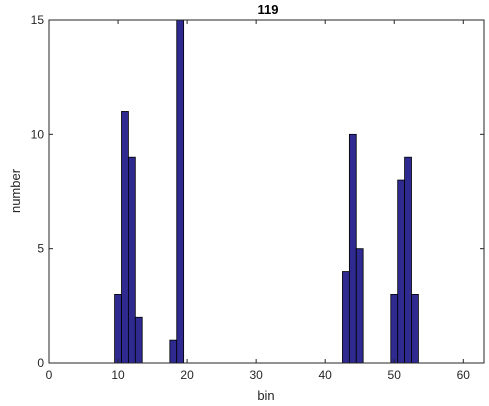 The width and height of the screenshot is (489, 406). Describe the element at coordinates (38, 20) in the screenshot. I see `y-tick-label: 15` at that location.